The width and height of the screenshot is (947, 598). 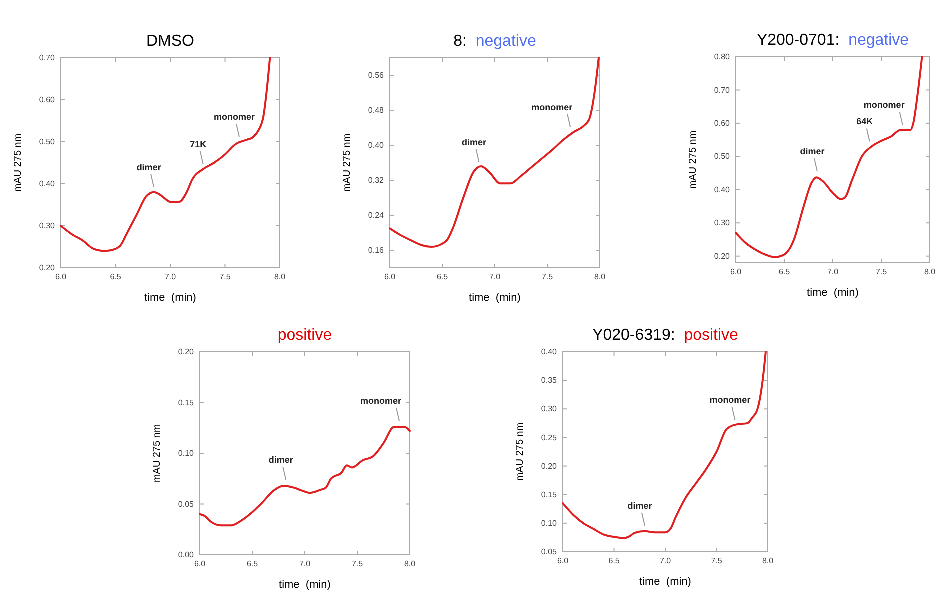 What do you see at coordinates (549, 381) in the screenshot?
I see `y-tick-label: 0.35` at bounding box center [549, 381].